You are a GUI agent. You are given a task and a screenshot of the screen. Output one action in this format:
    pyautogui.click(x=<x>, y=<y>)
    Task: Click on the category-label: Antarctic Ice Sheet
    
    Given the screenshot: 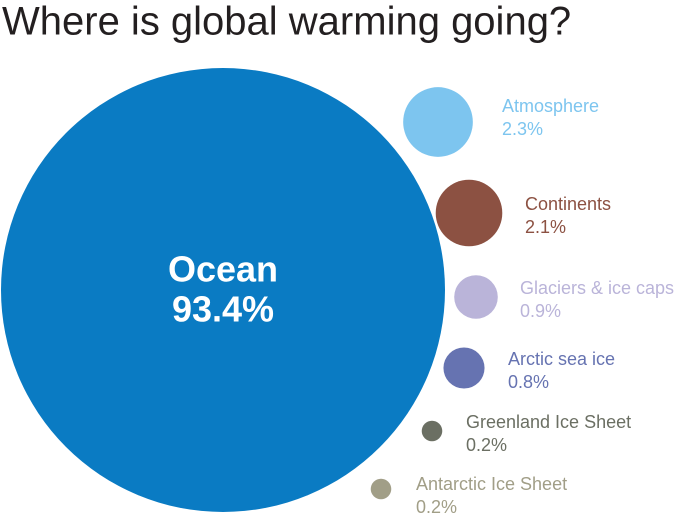 What is the action you would take?
    pyautogui.click(x=491, y=484)
    